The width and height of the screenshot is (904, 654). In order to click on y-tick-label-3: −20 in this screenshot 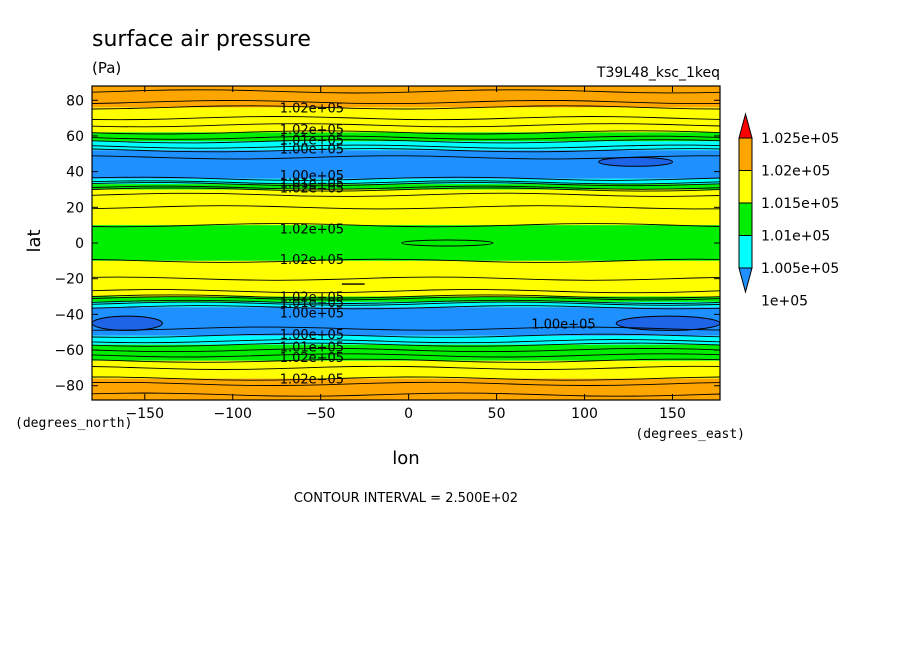, I will do `click(69, 280)`.